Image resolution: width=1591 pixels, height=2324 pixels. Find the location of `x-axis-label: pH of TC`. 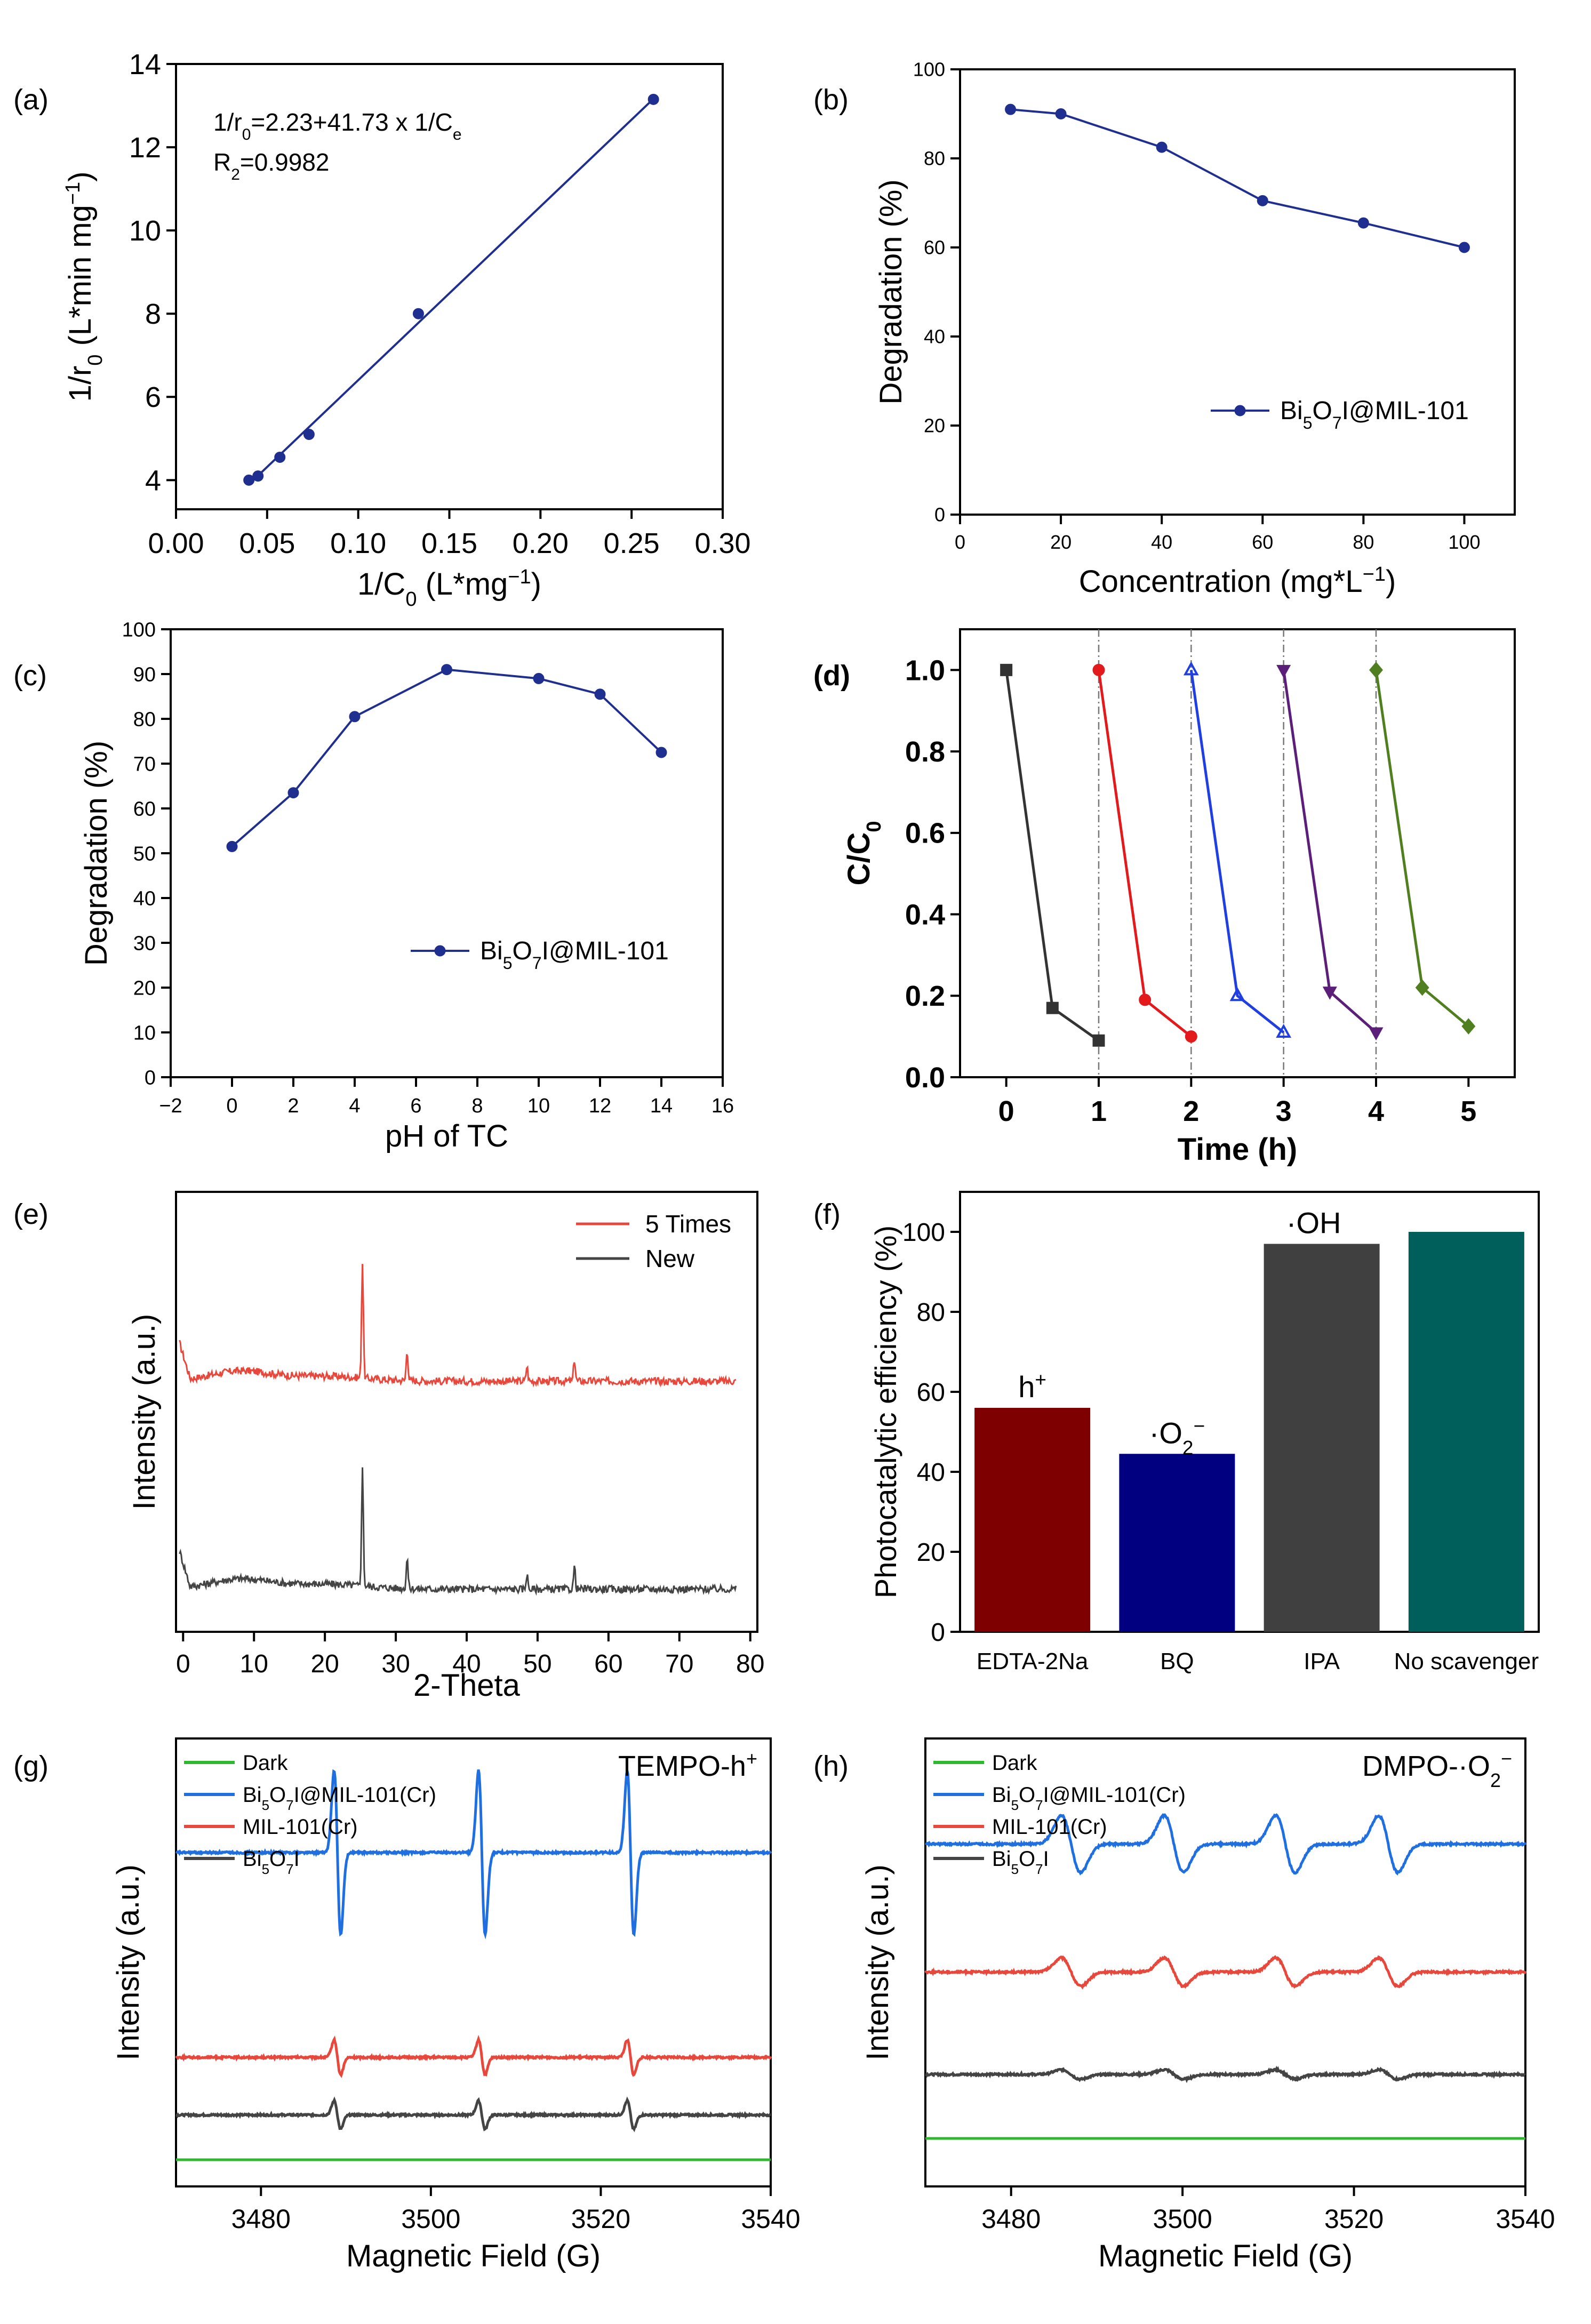

x-axis-label: pH of TC is located at coordinates (447, 1136).